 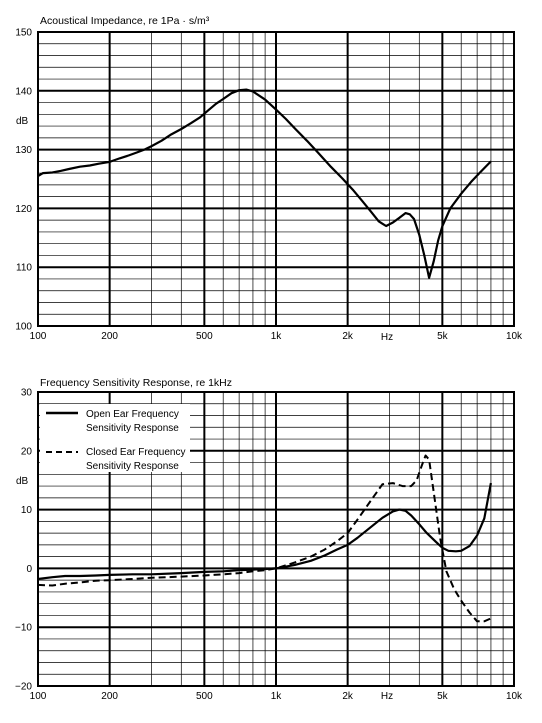 I want to click on sensitivity-x-tick-label: 2k, so click(x=348, y=696).